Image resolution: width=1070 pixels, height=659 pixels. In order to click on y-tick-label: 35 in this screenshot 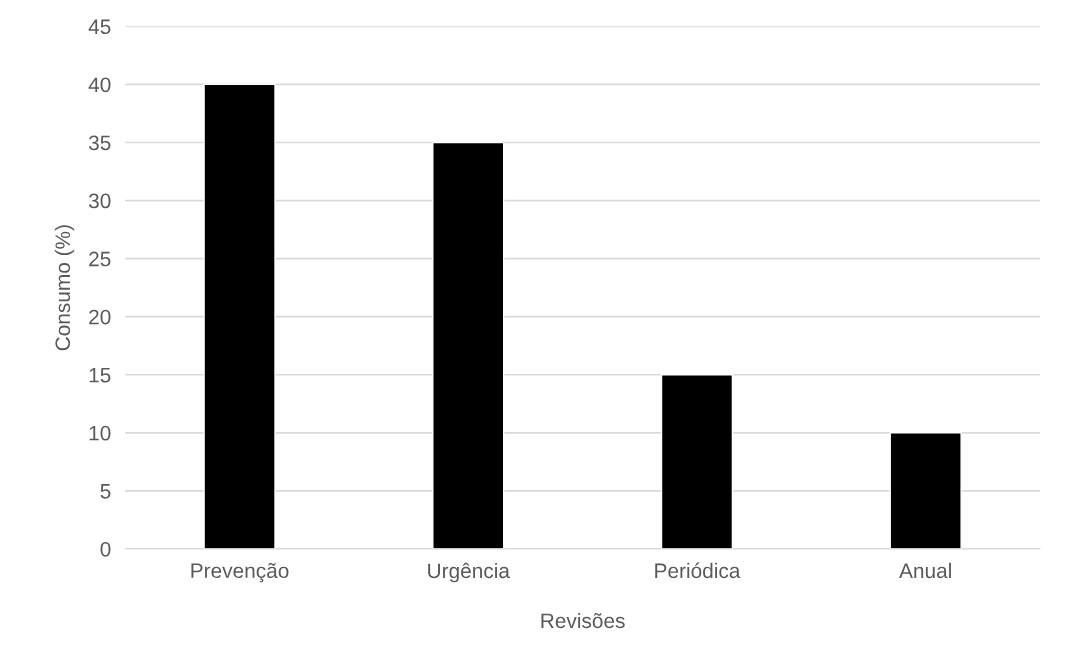, I will do `click(99, 143)`.